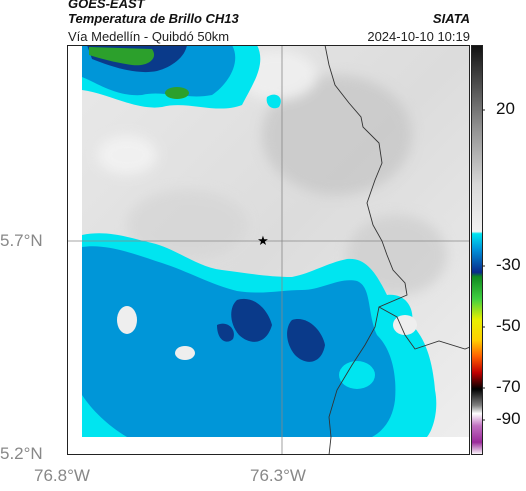 The width and height of the screenshot is (526, 491). Describe the element at coordinates (278, 475) in the screenshot. I see `lon-label-76-3: 76.3°W` at that location.